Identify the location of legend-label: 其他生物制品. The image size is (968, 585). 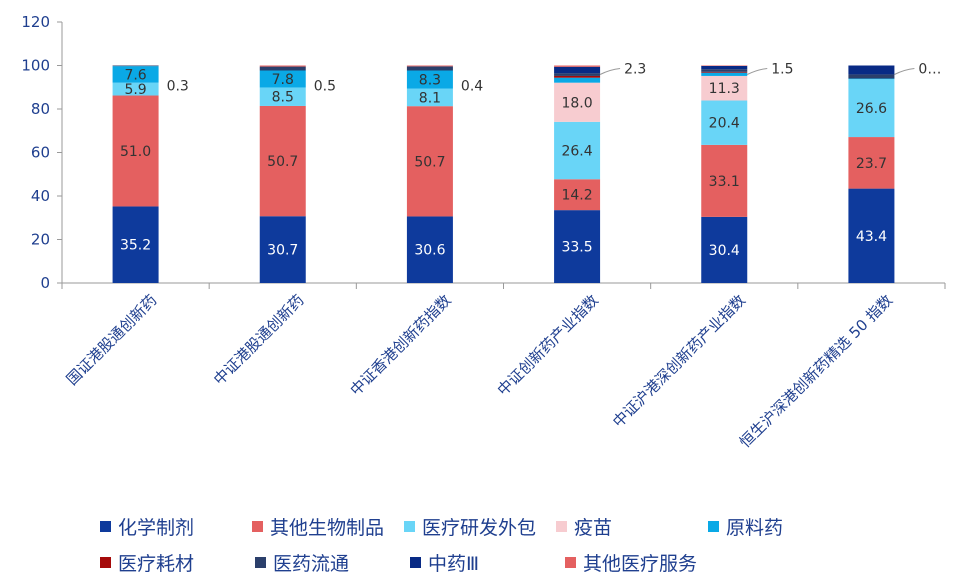
(327, 527).